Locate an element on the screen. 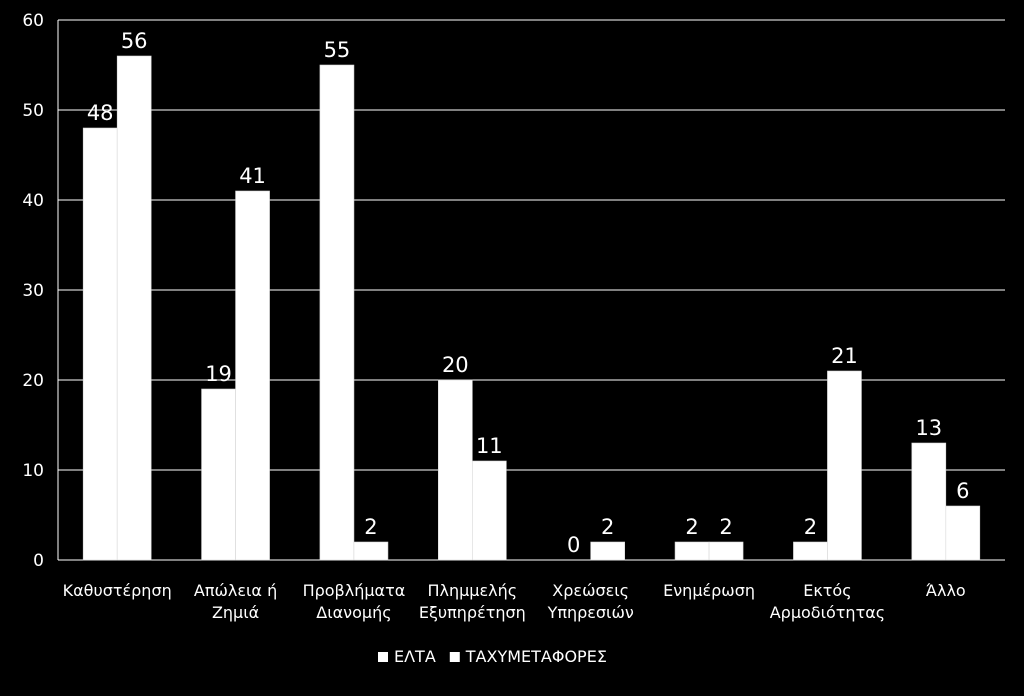  category-label: Άλλο is located at coordinates (946, 590).